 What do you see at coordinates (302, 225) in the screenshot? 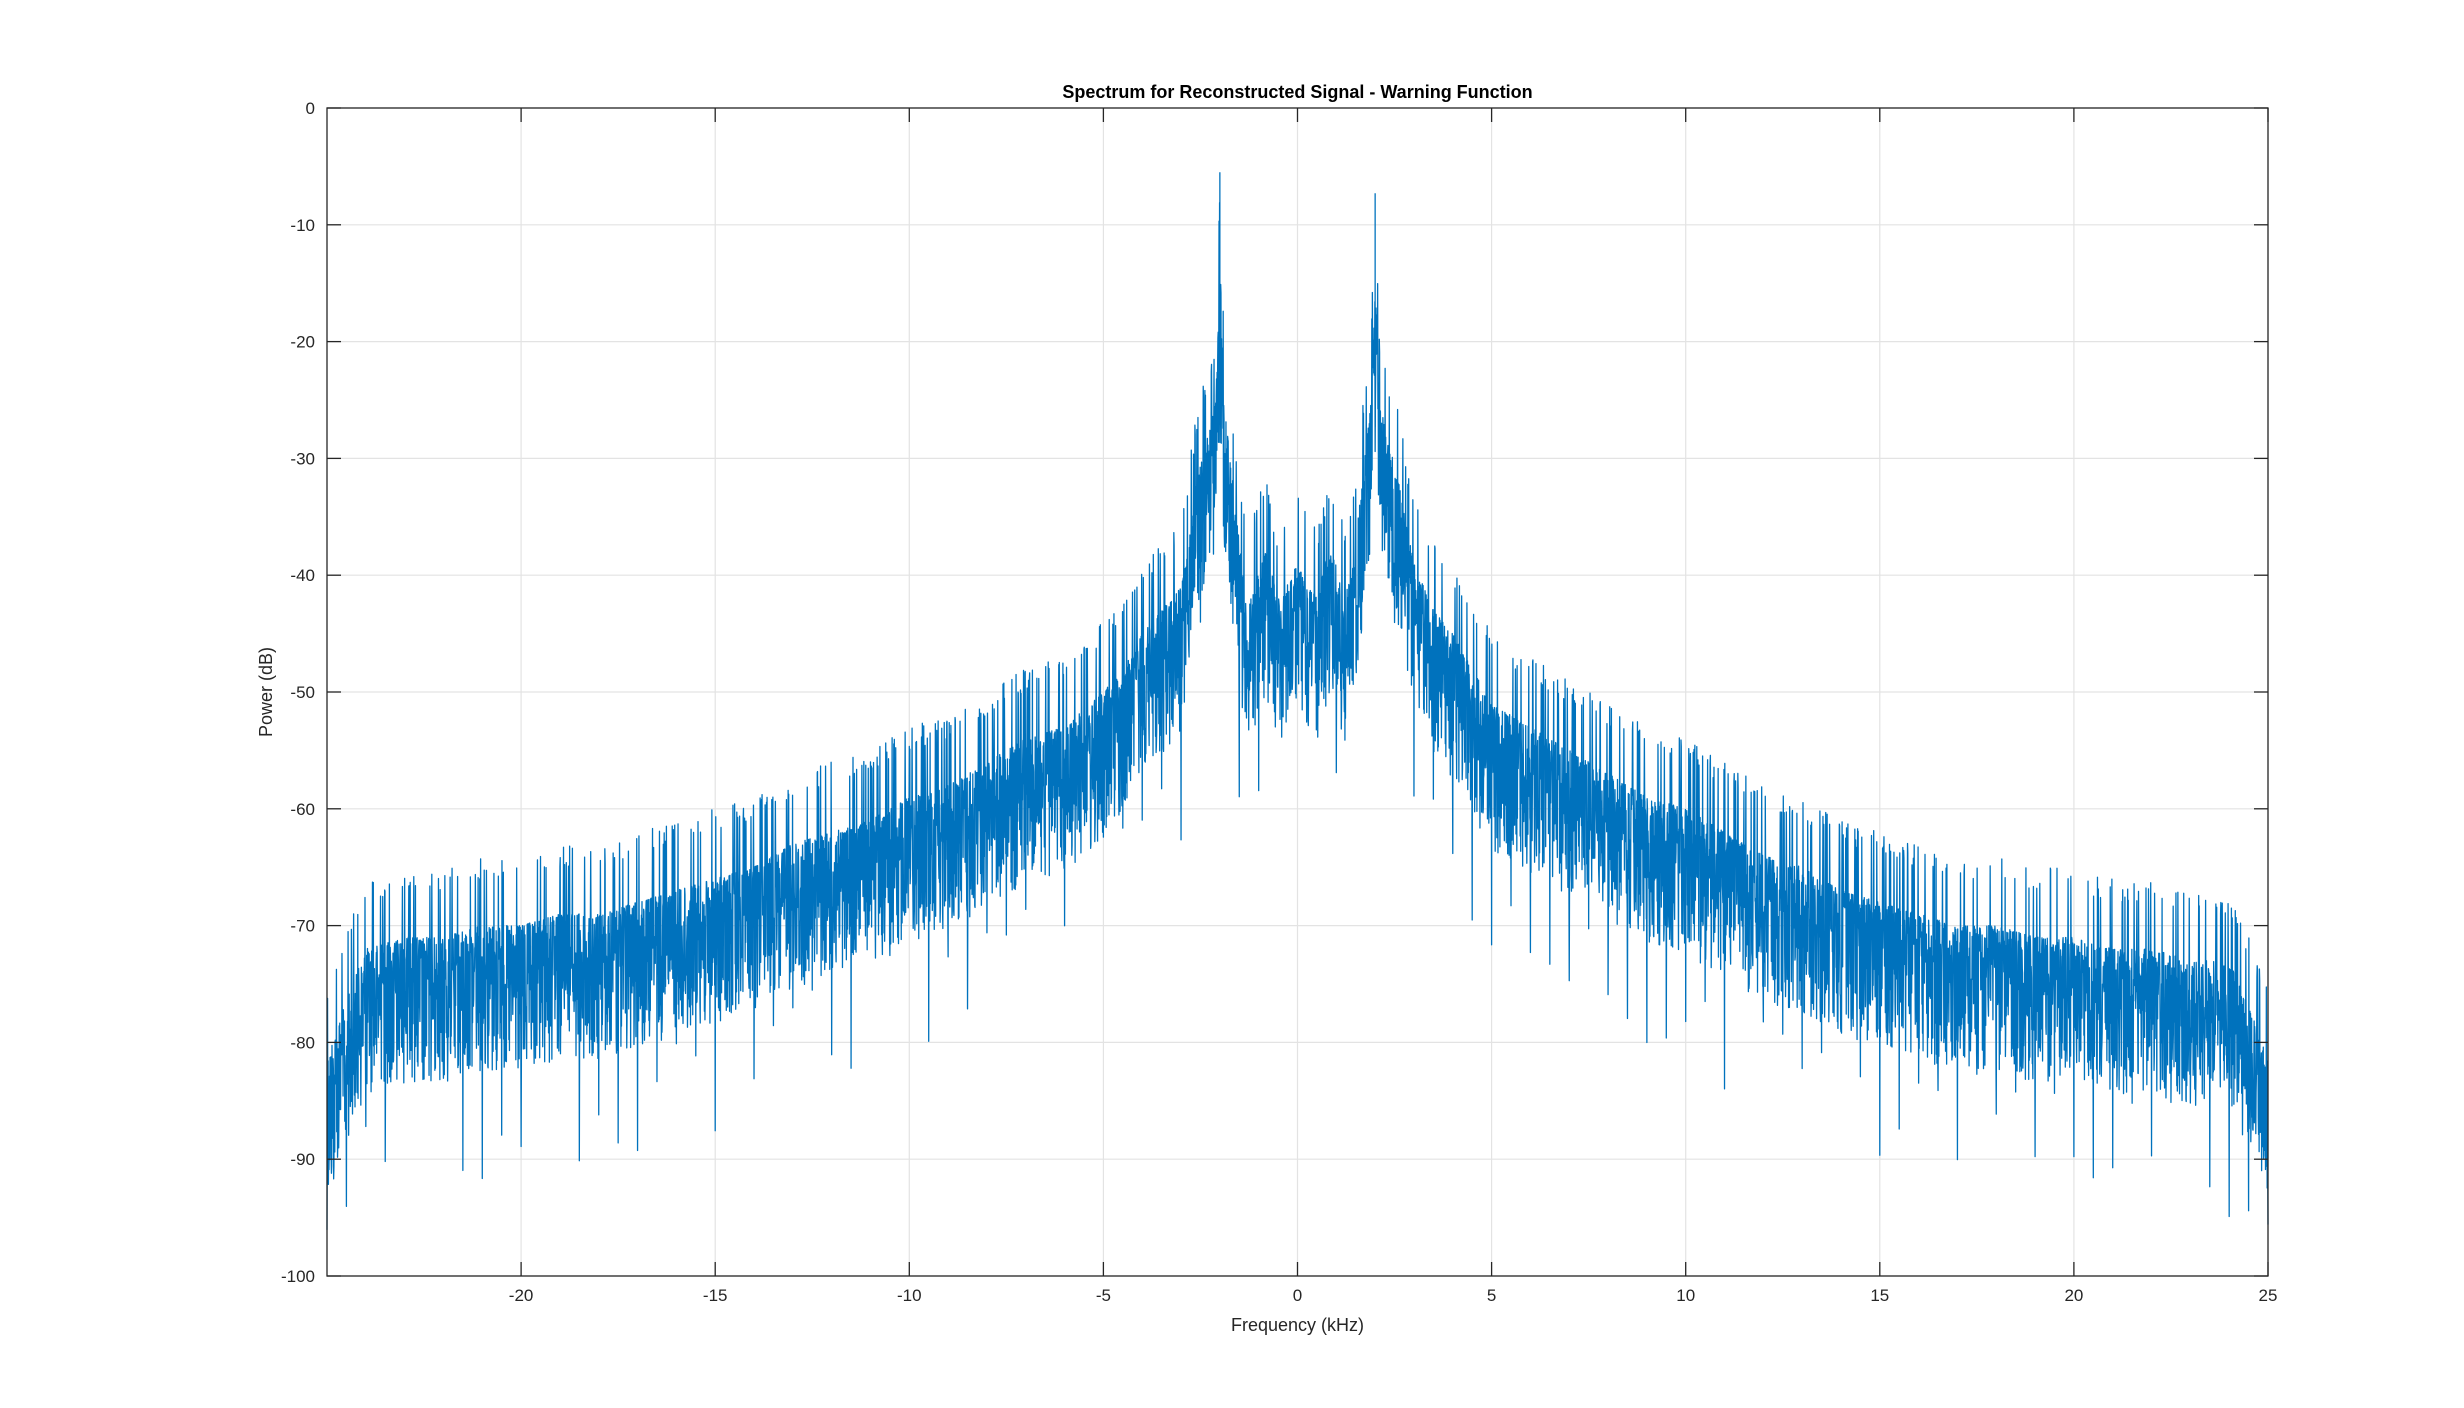
I see `y-tick-label: -10` at bounding box center [302, 225].